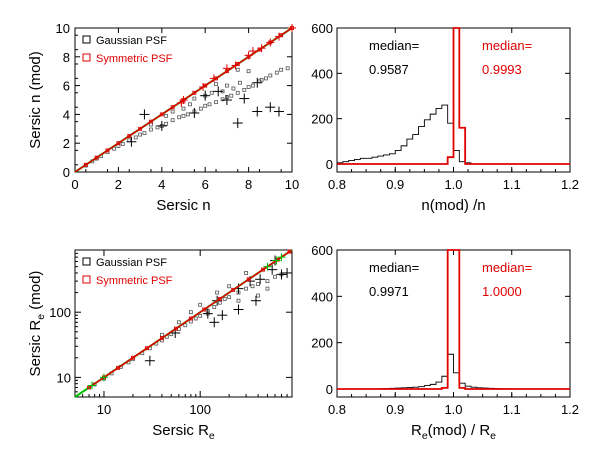 The image size is (598, 449). I want to click on x-axis-label-re: Sersic Re, so click(183, 432).